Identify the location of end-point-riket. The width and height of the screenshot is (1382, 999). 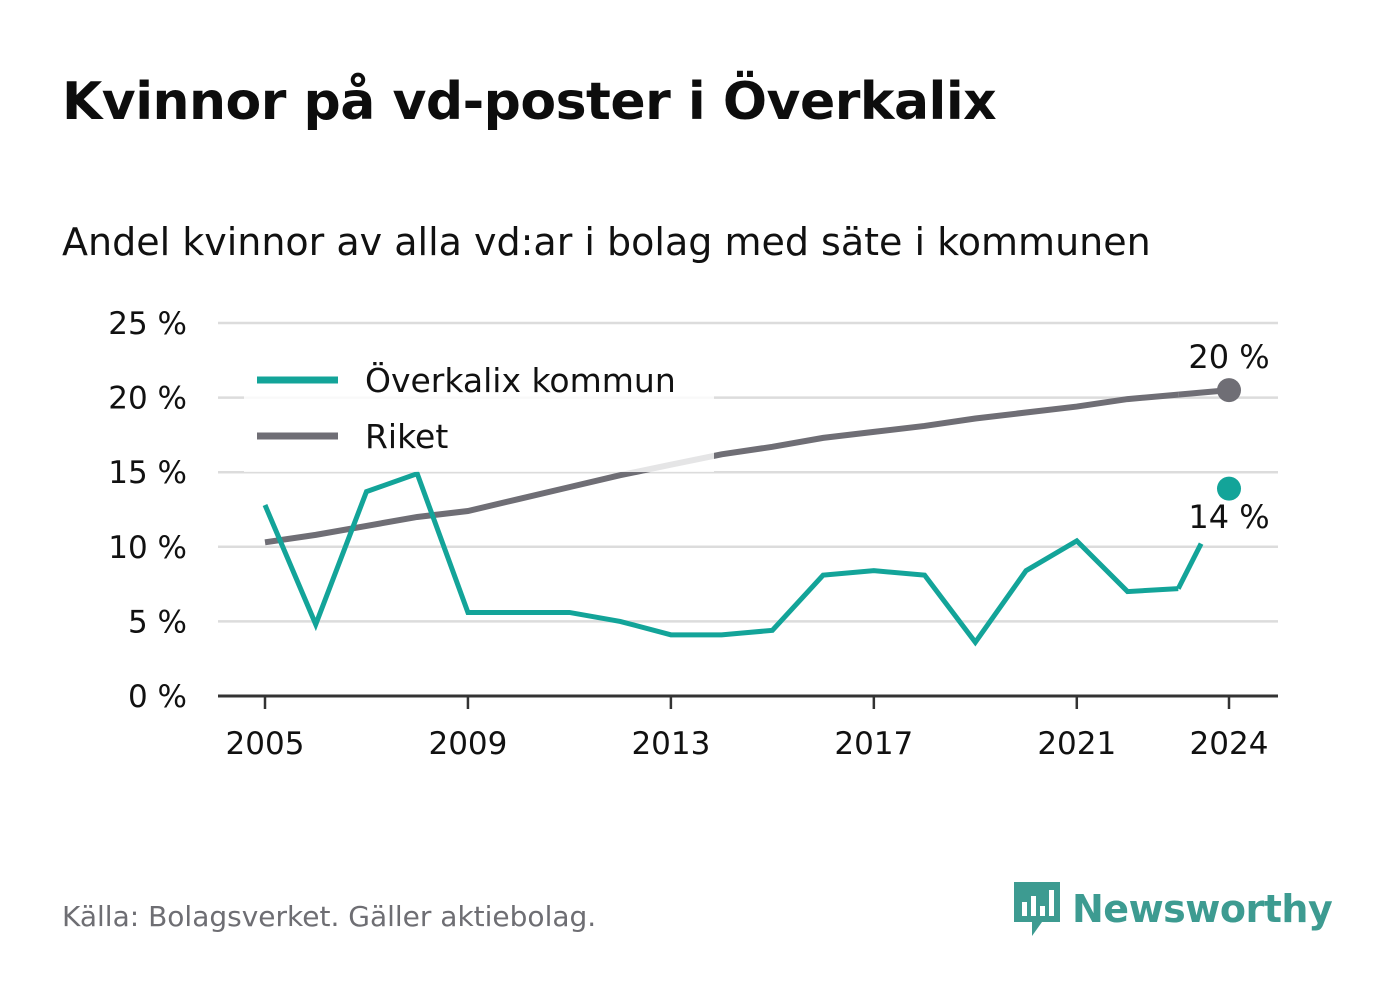
(1229, 390).